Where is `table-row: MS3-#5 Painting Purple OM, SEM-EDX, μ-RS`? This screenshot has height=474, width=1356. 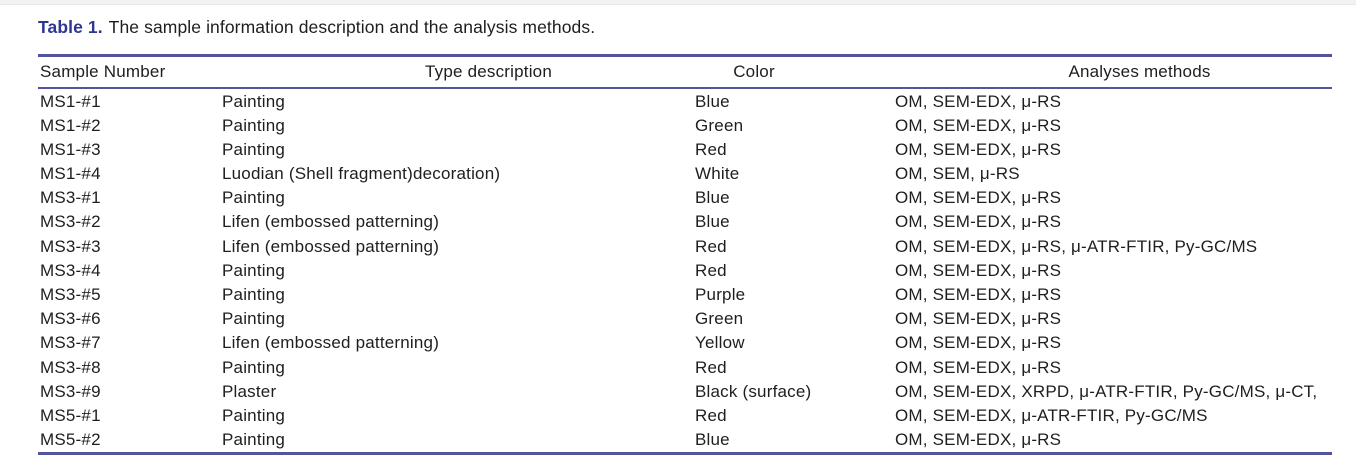
table-row: MS3-#5 Painting Purple OM, SEM-EDX, μ-RS is located at coordinates (685, 295).